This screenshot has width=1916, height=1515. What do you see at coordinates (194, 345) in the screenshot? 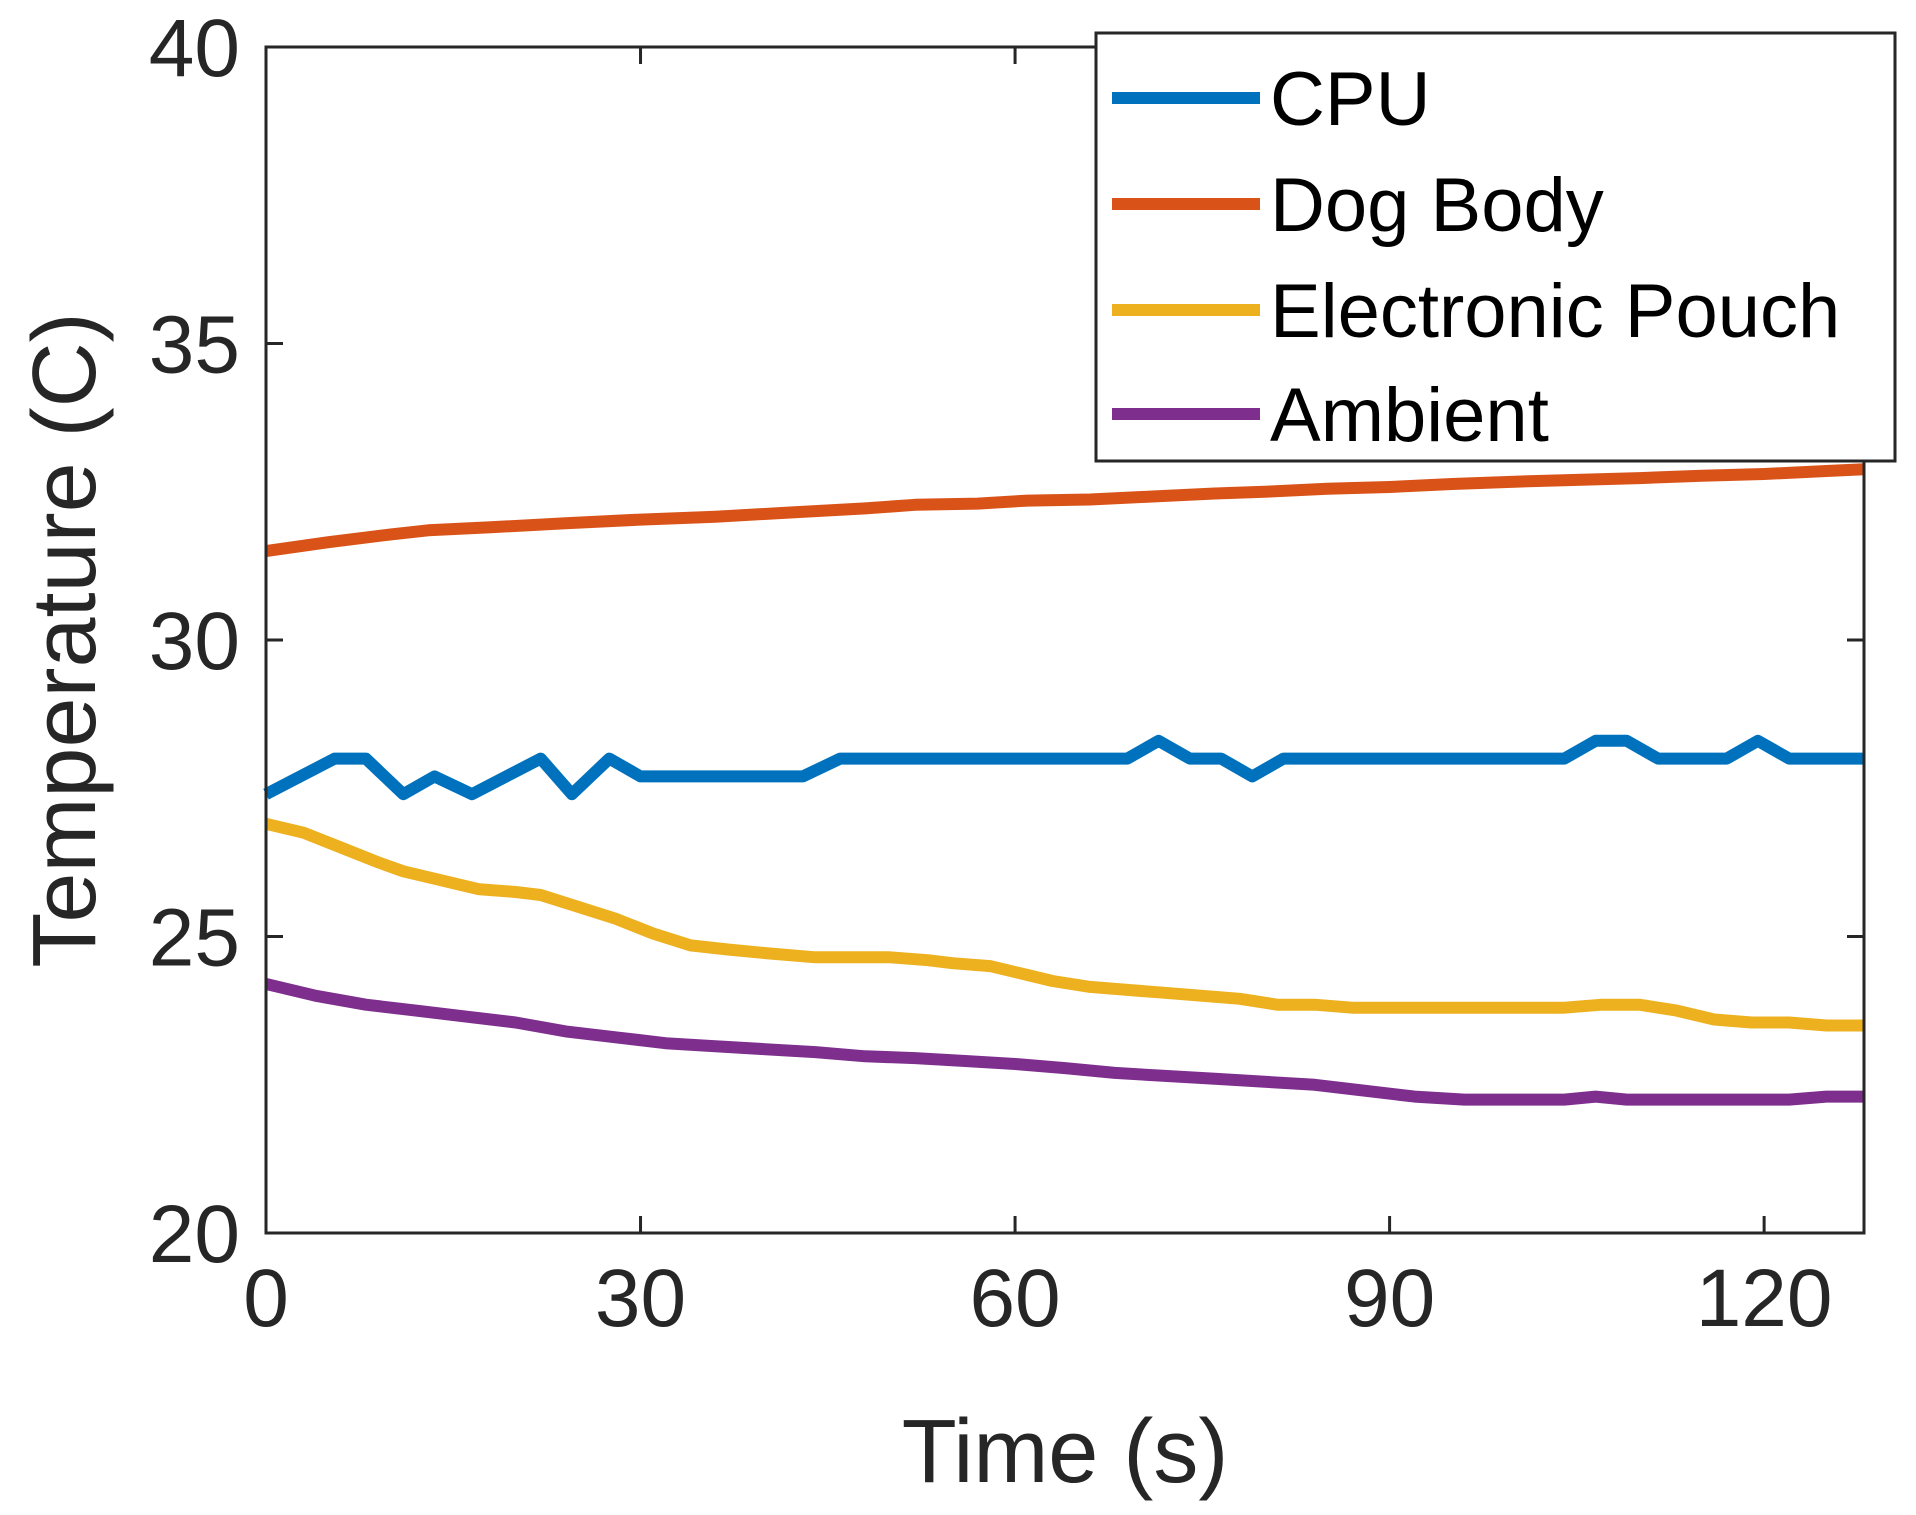
I see `y-tick-label: 35` at bounding box center [194, 345].